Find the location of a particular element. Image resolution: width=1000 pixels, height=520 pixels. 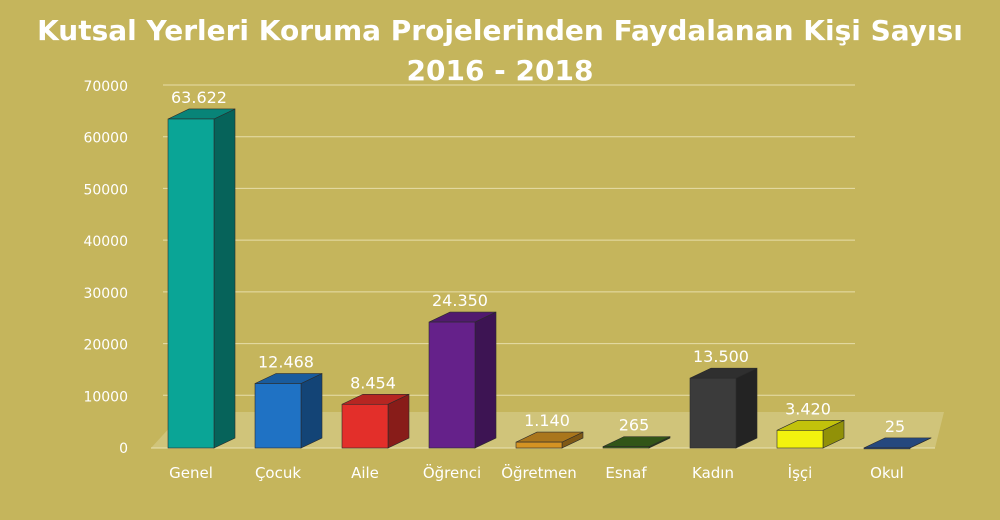

y-tick-label: 30000 is located at coordinates (105, 294).